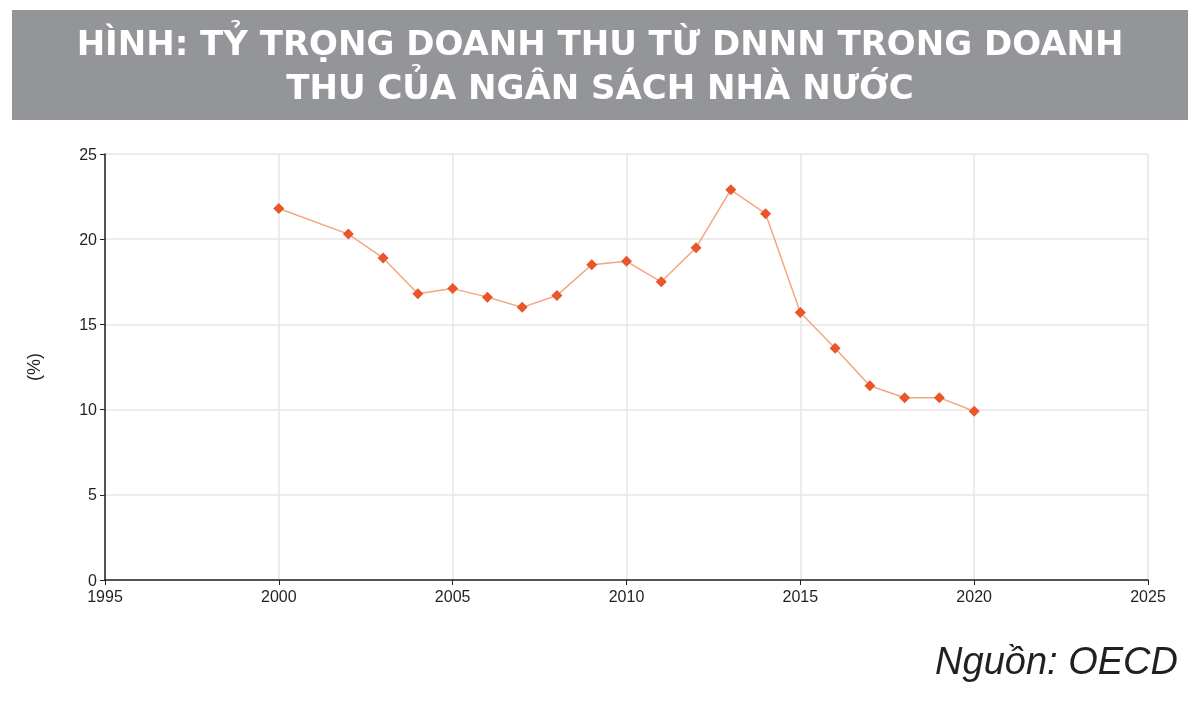  I want to click on y-axis-title: (%), so click(34, 367).